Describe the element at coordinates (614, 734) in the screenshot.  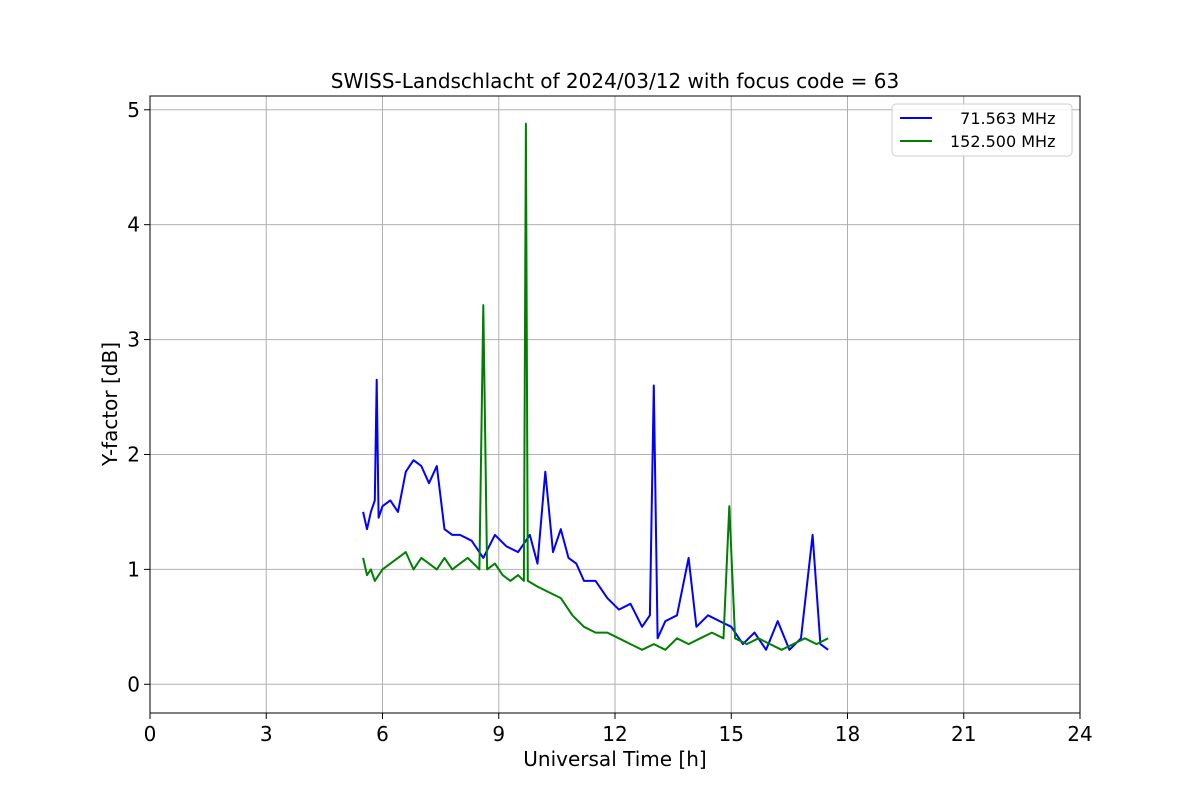
I see `x-tick-label: 12` at that location.